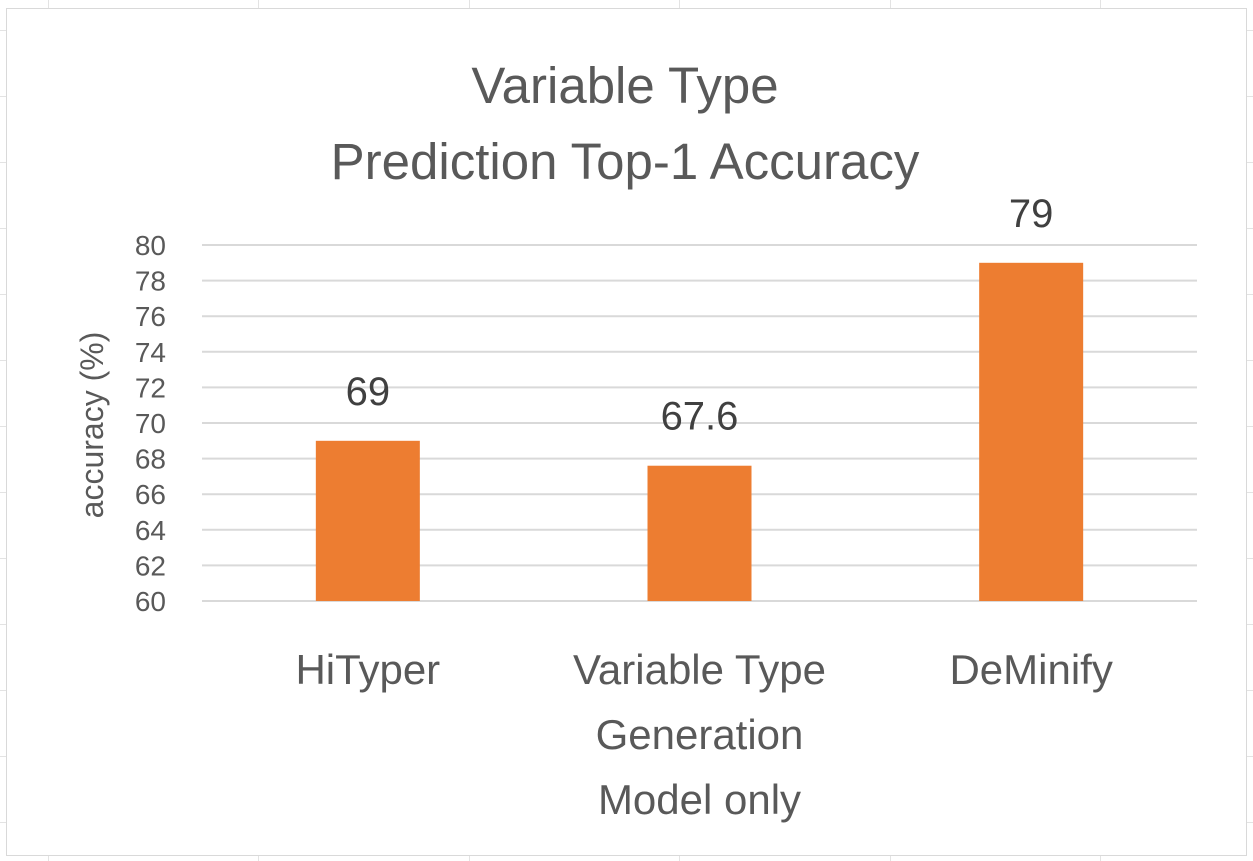 The image size is (1253, 861). I want to click on y-tick-label: 72, so click(150, 387).